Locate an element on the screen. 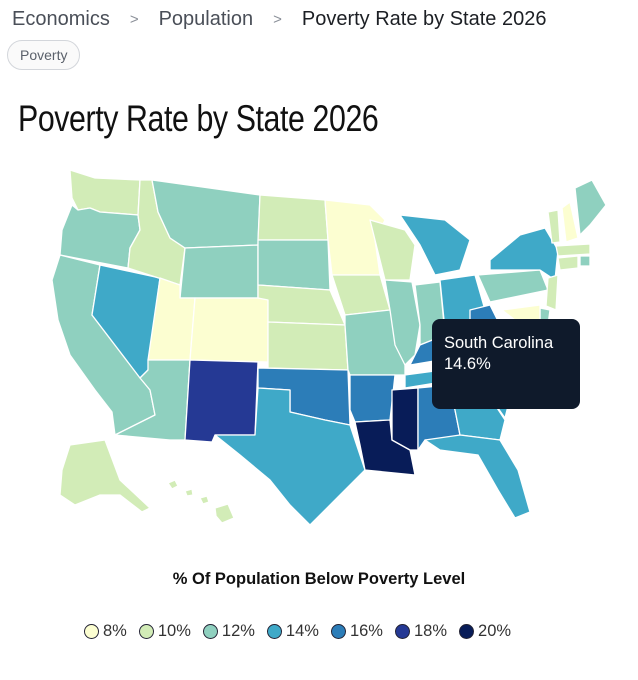 This screenshot has width=638, height=680. legend-item: 16% is located at coordinates (356, 631).